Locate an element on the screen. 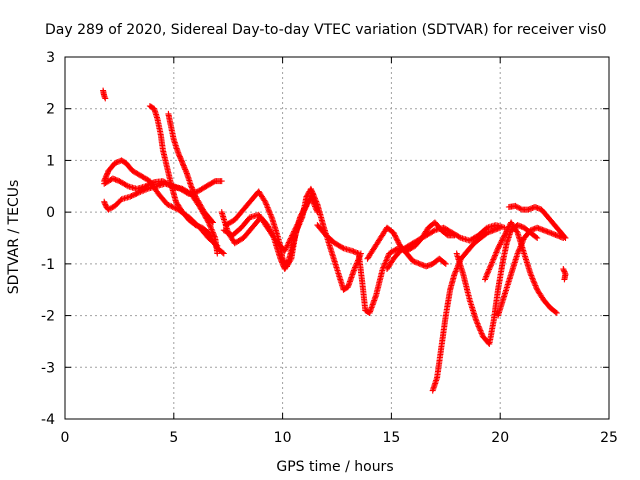 The width and height of the screenshot is (640, 480). x-tick-label: 25 is located at coordinates (609, 438).